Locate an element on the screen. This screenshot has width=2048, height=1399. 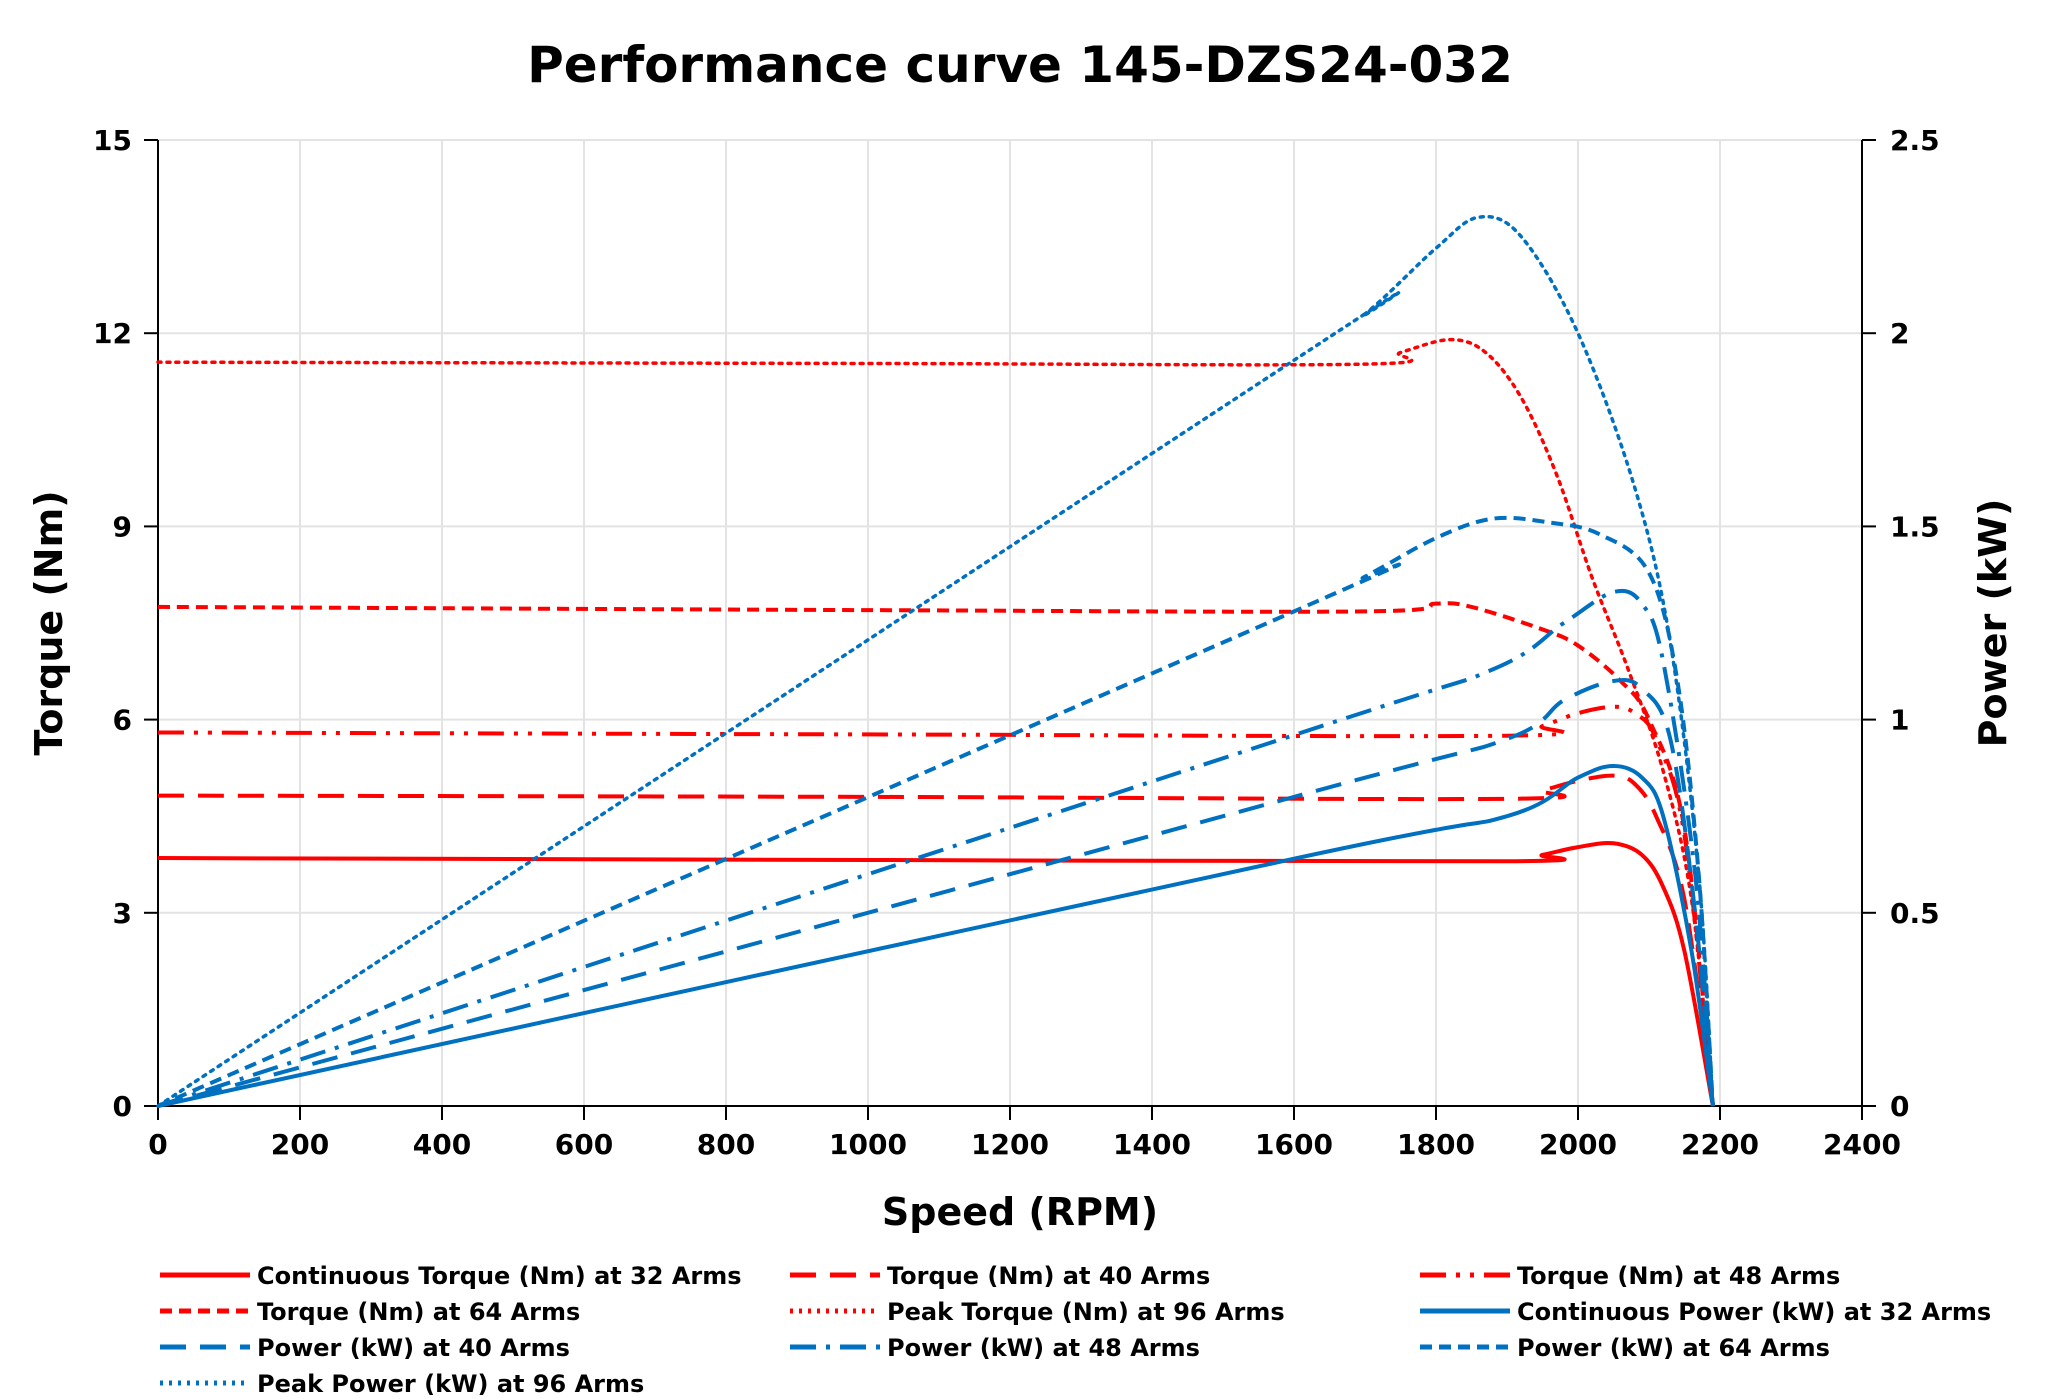
y2-tick-label: 2.5 is located at coordinates (1915, 140).